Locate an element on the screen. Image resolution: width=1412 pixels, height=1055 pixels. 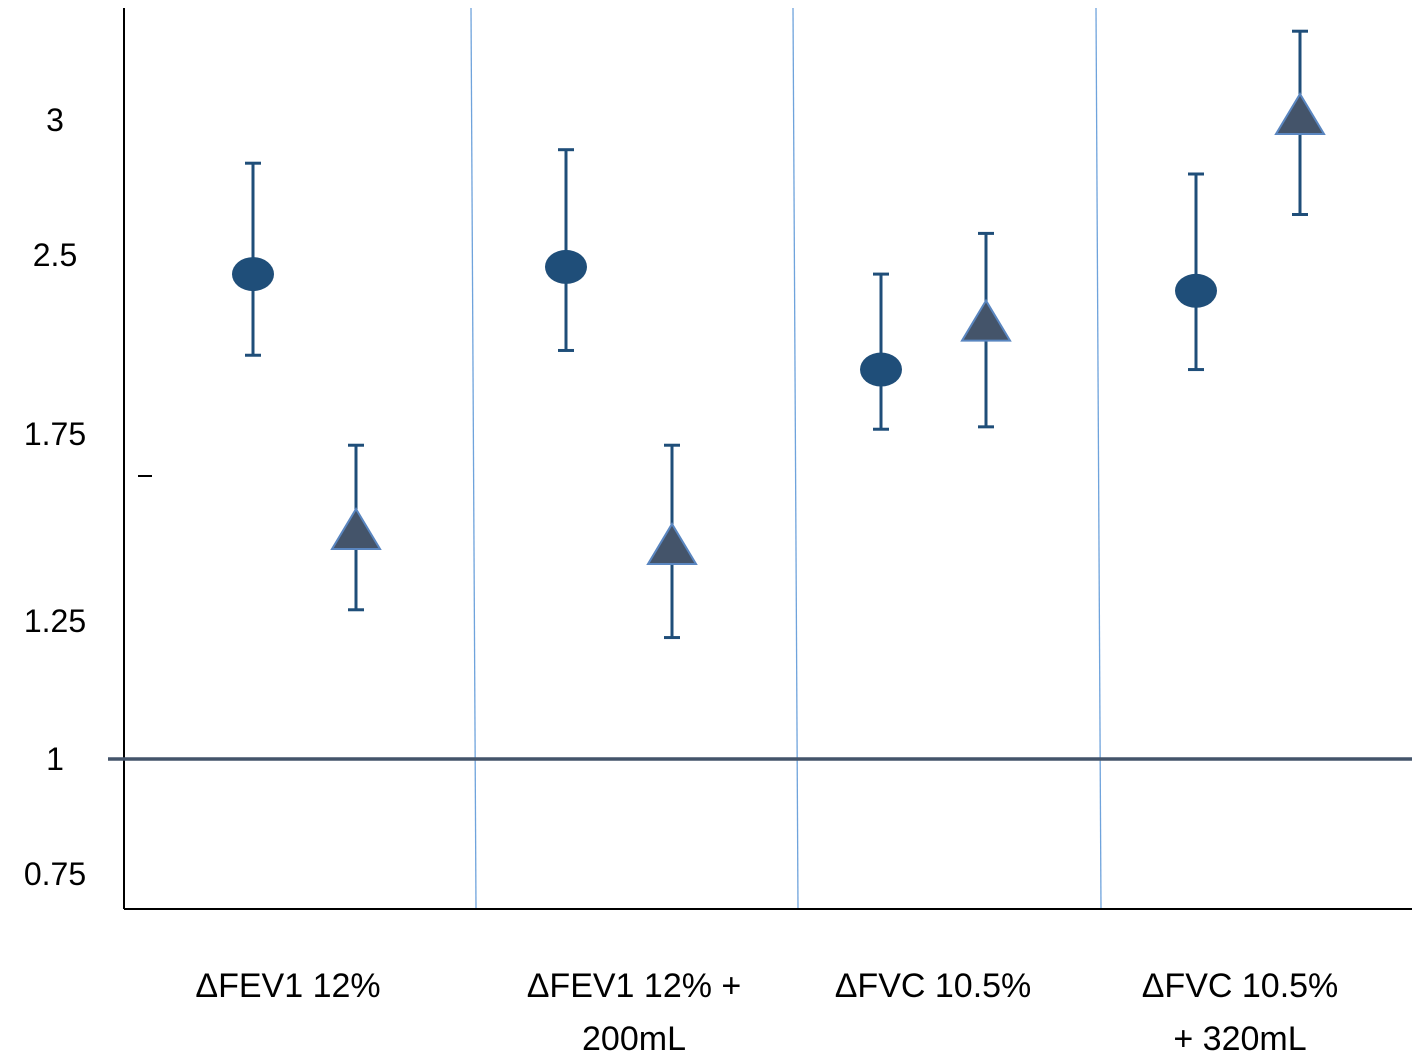
y-tick-label: 1 is located at coordinates (55, 759).